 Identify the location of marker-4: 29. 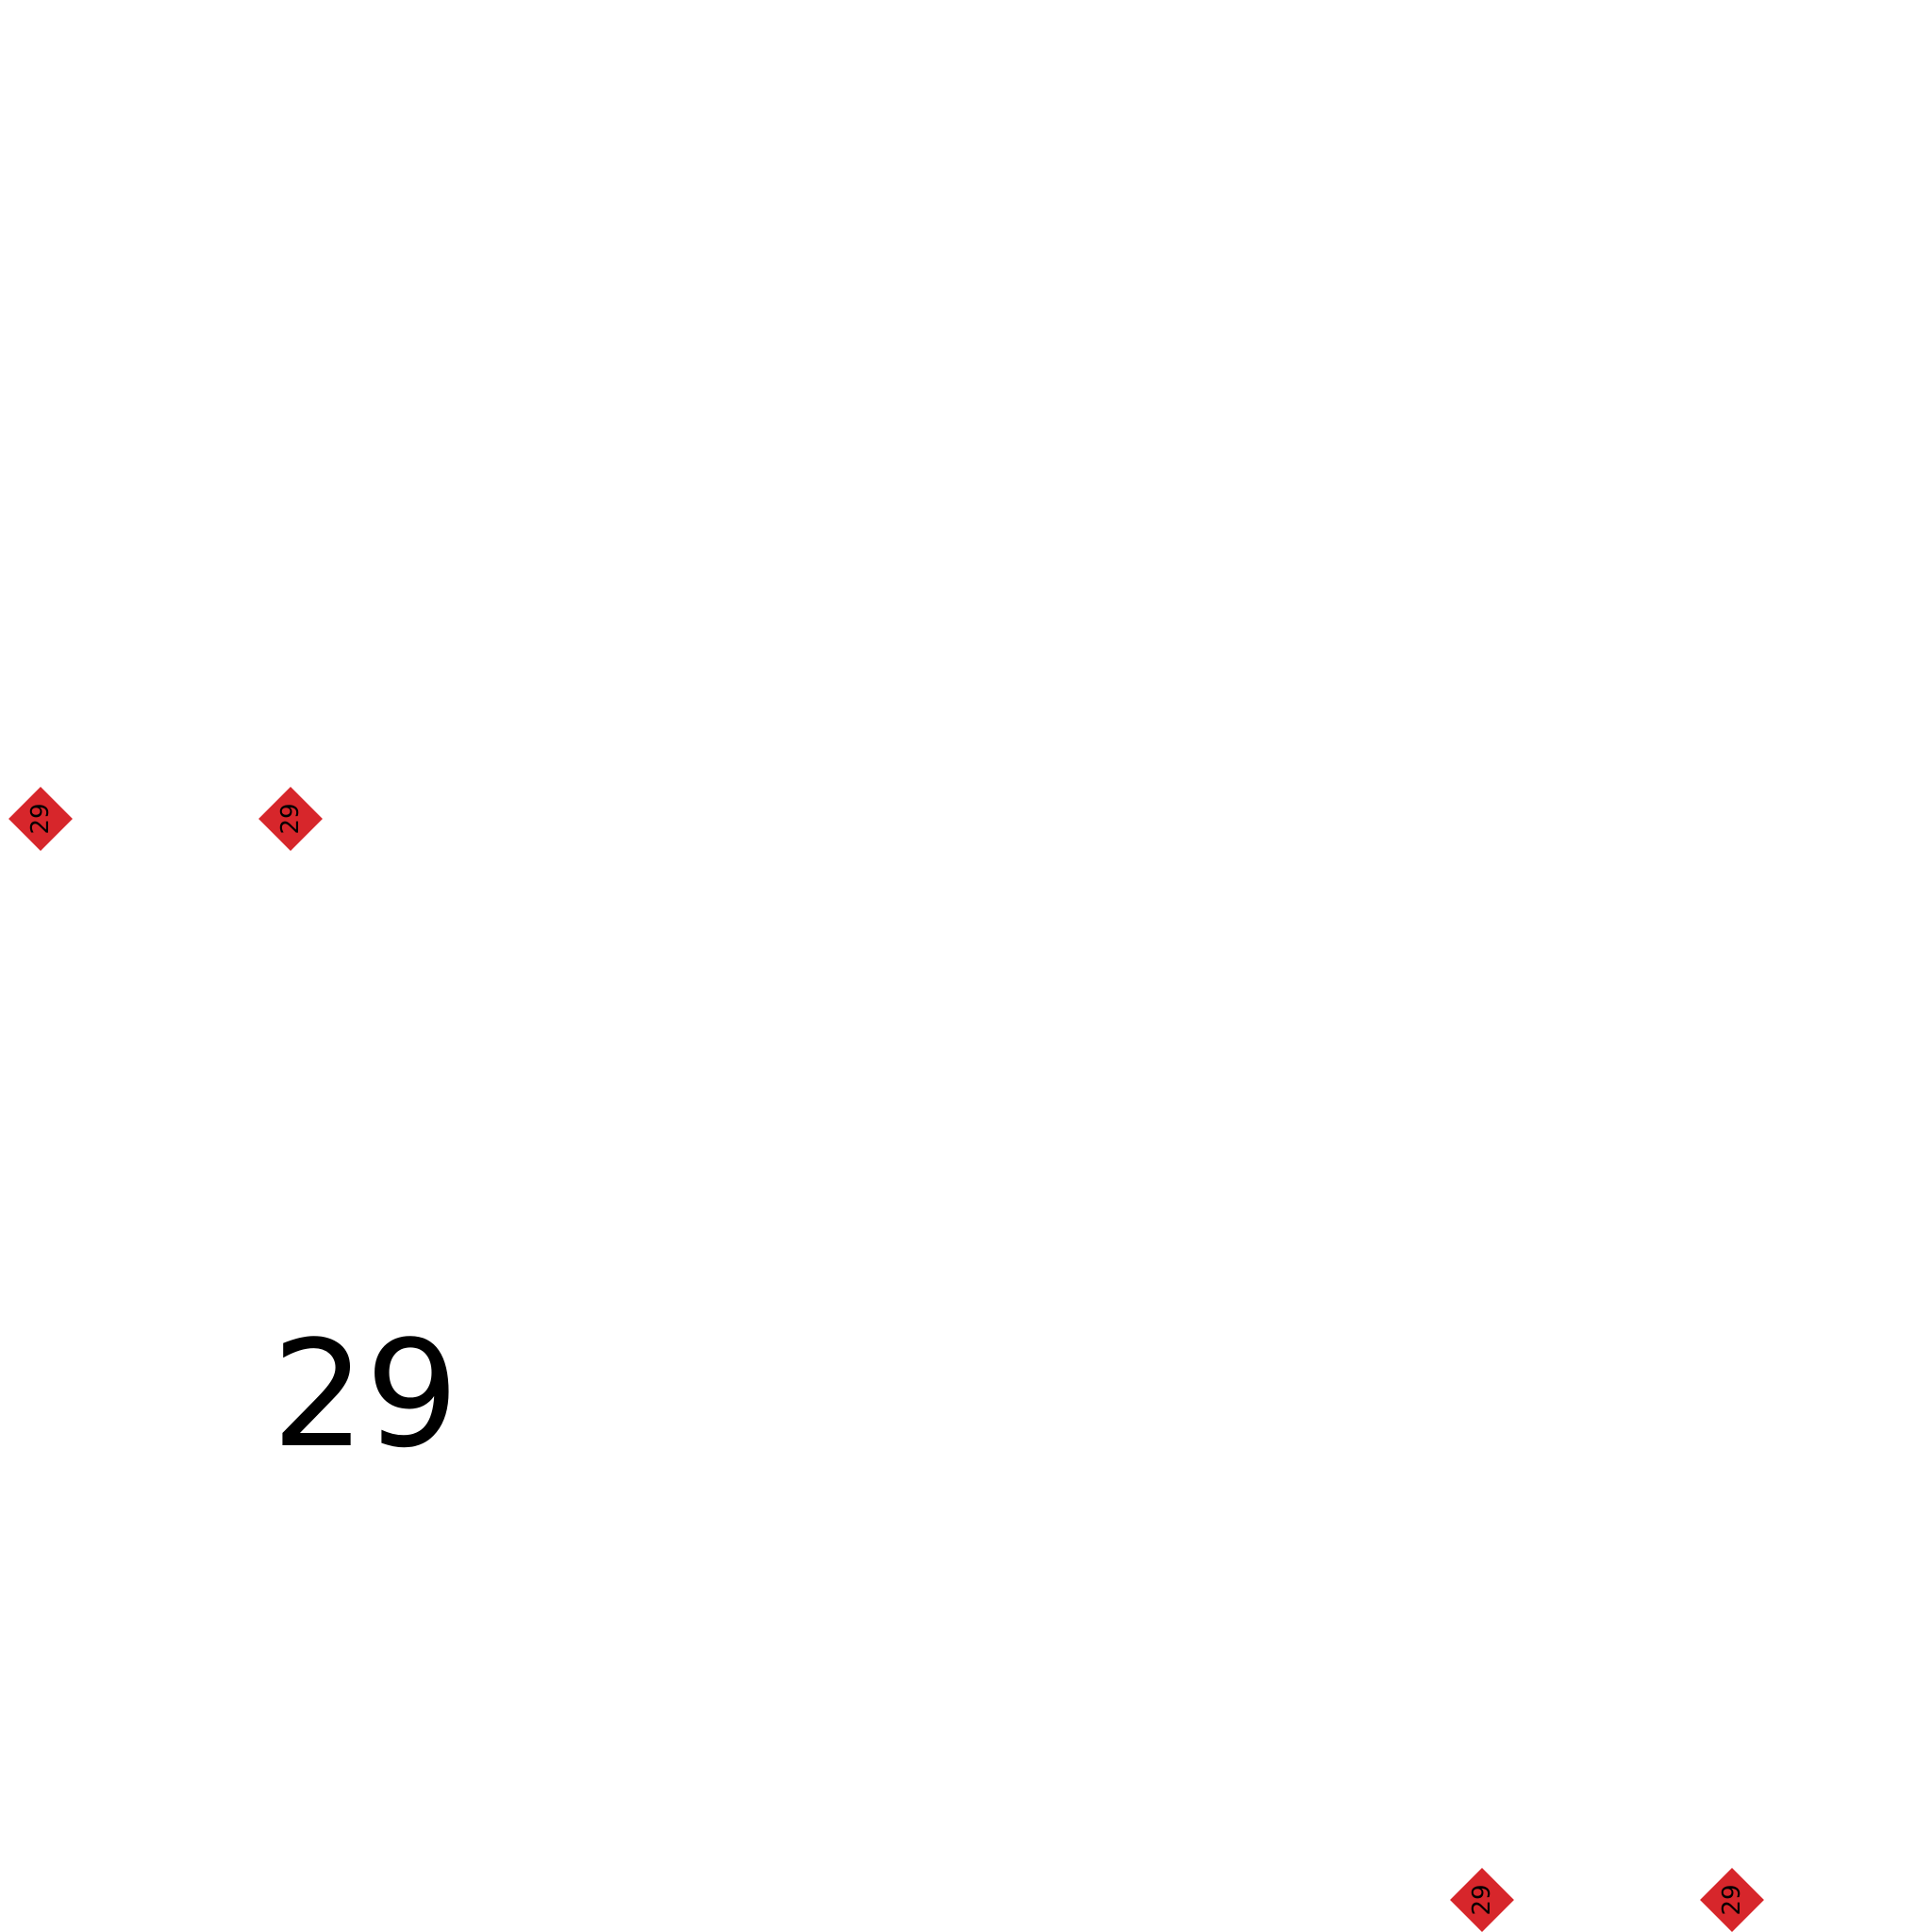
(1732, 1900).